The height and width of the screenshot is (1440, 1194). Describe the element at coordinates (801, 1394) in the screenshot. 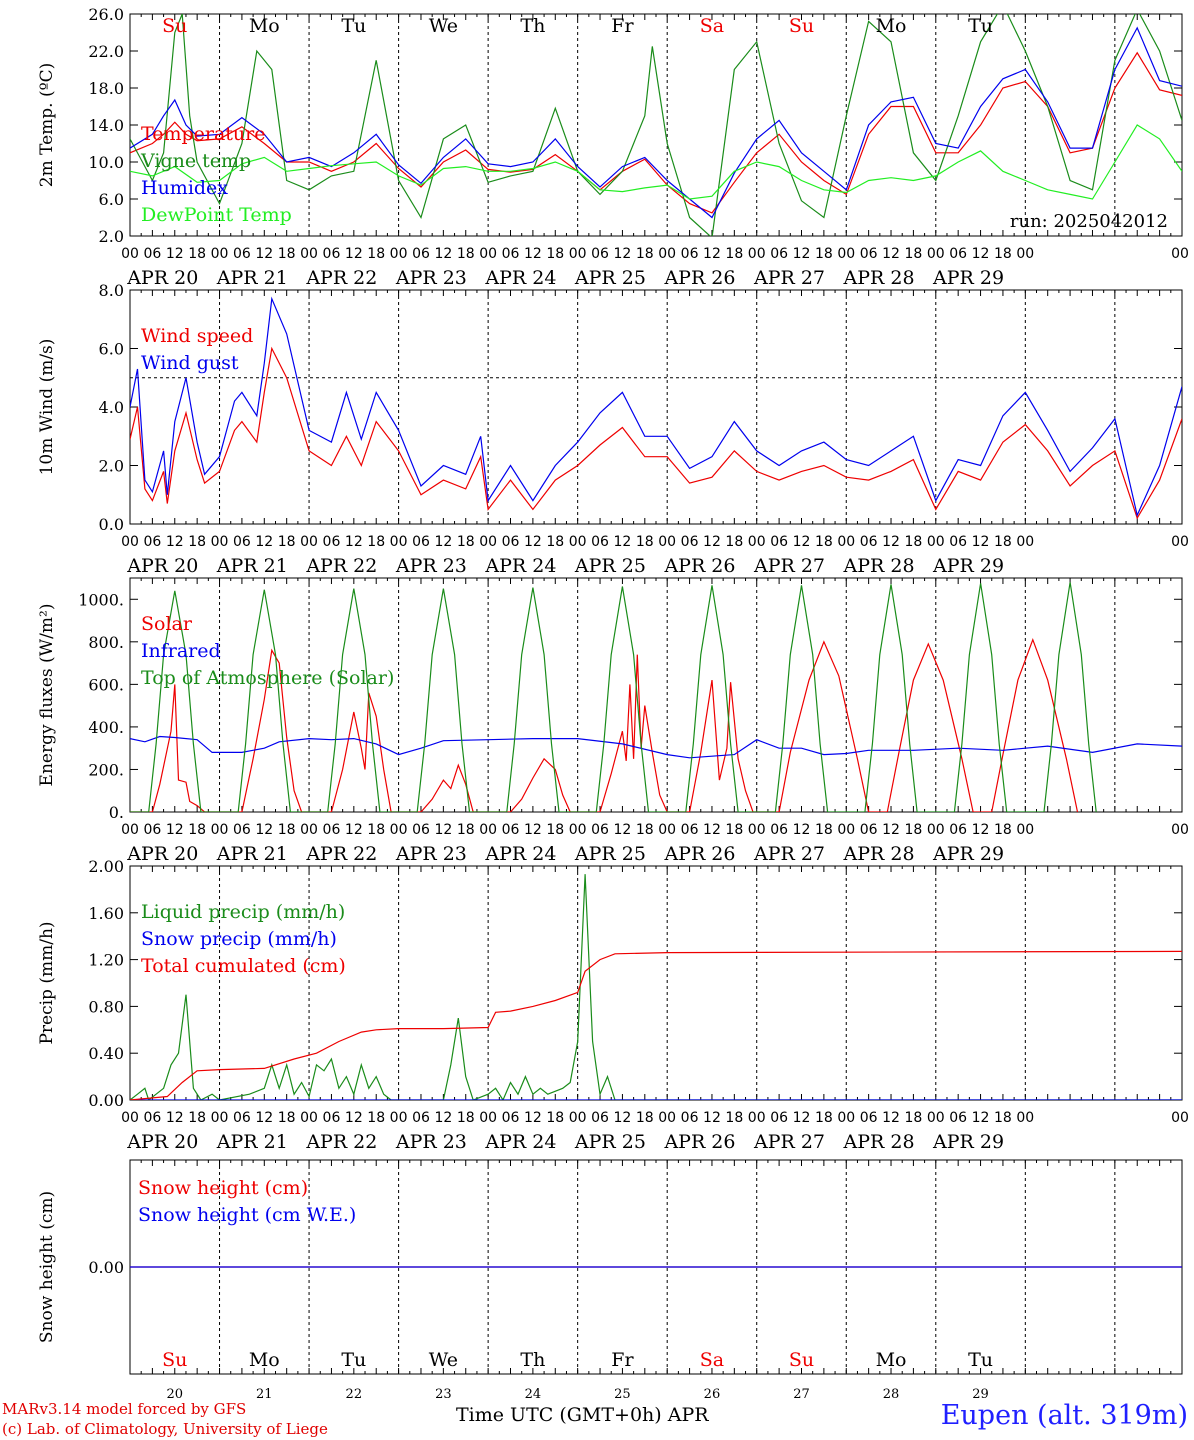

I see `day-number: 27` at that location.